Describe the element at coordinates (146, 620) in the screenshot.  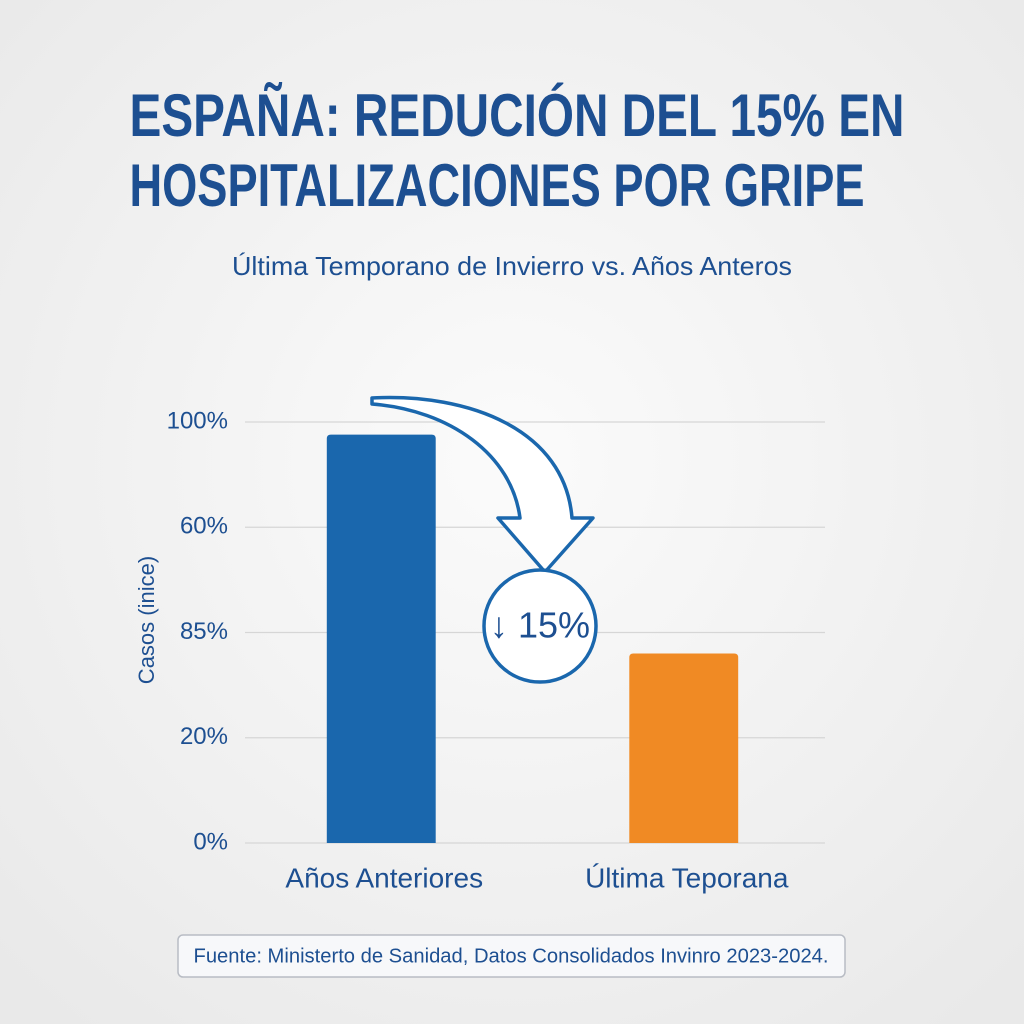
I see `y-axis-label: Casos (inice)` at that location.